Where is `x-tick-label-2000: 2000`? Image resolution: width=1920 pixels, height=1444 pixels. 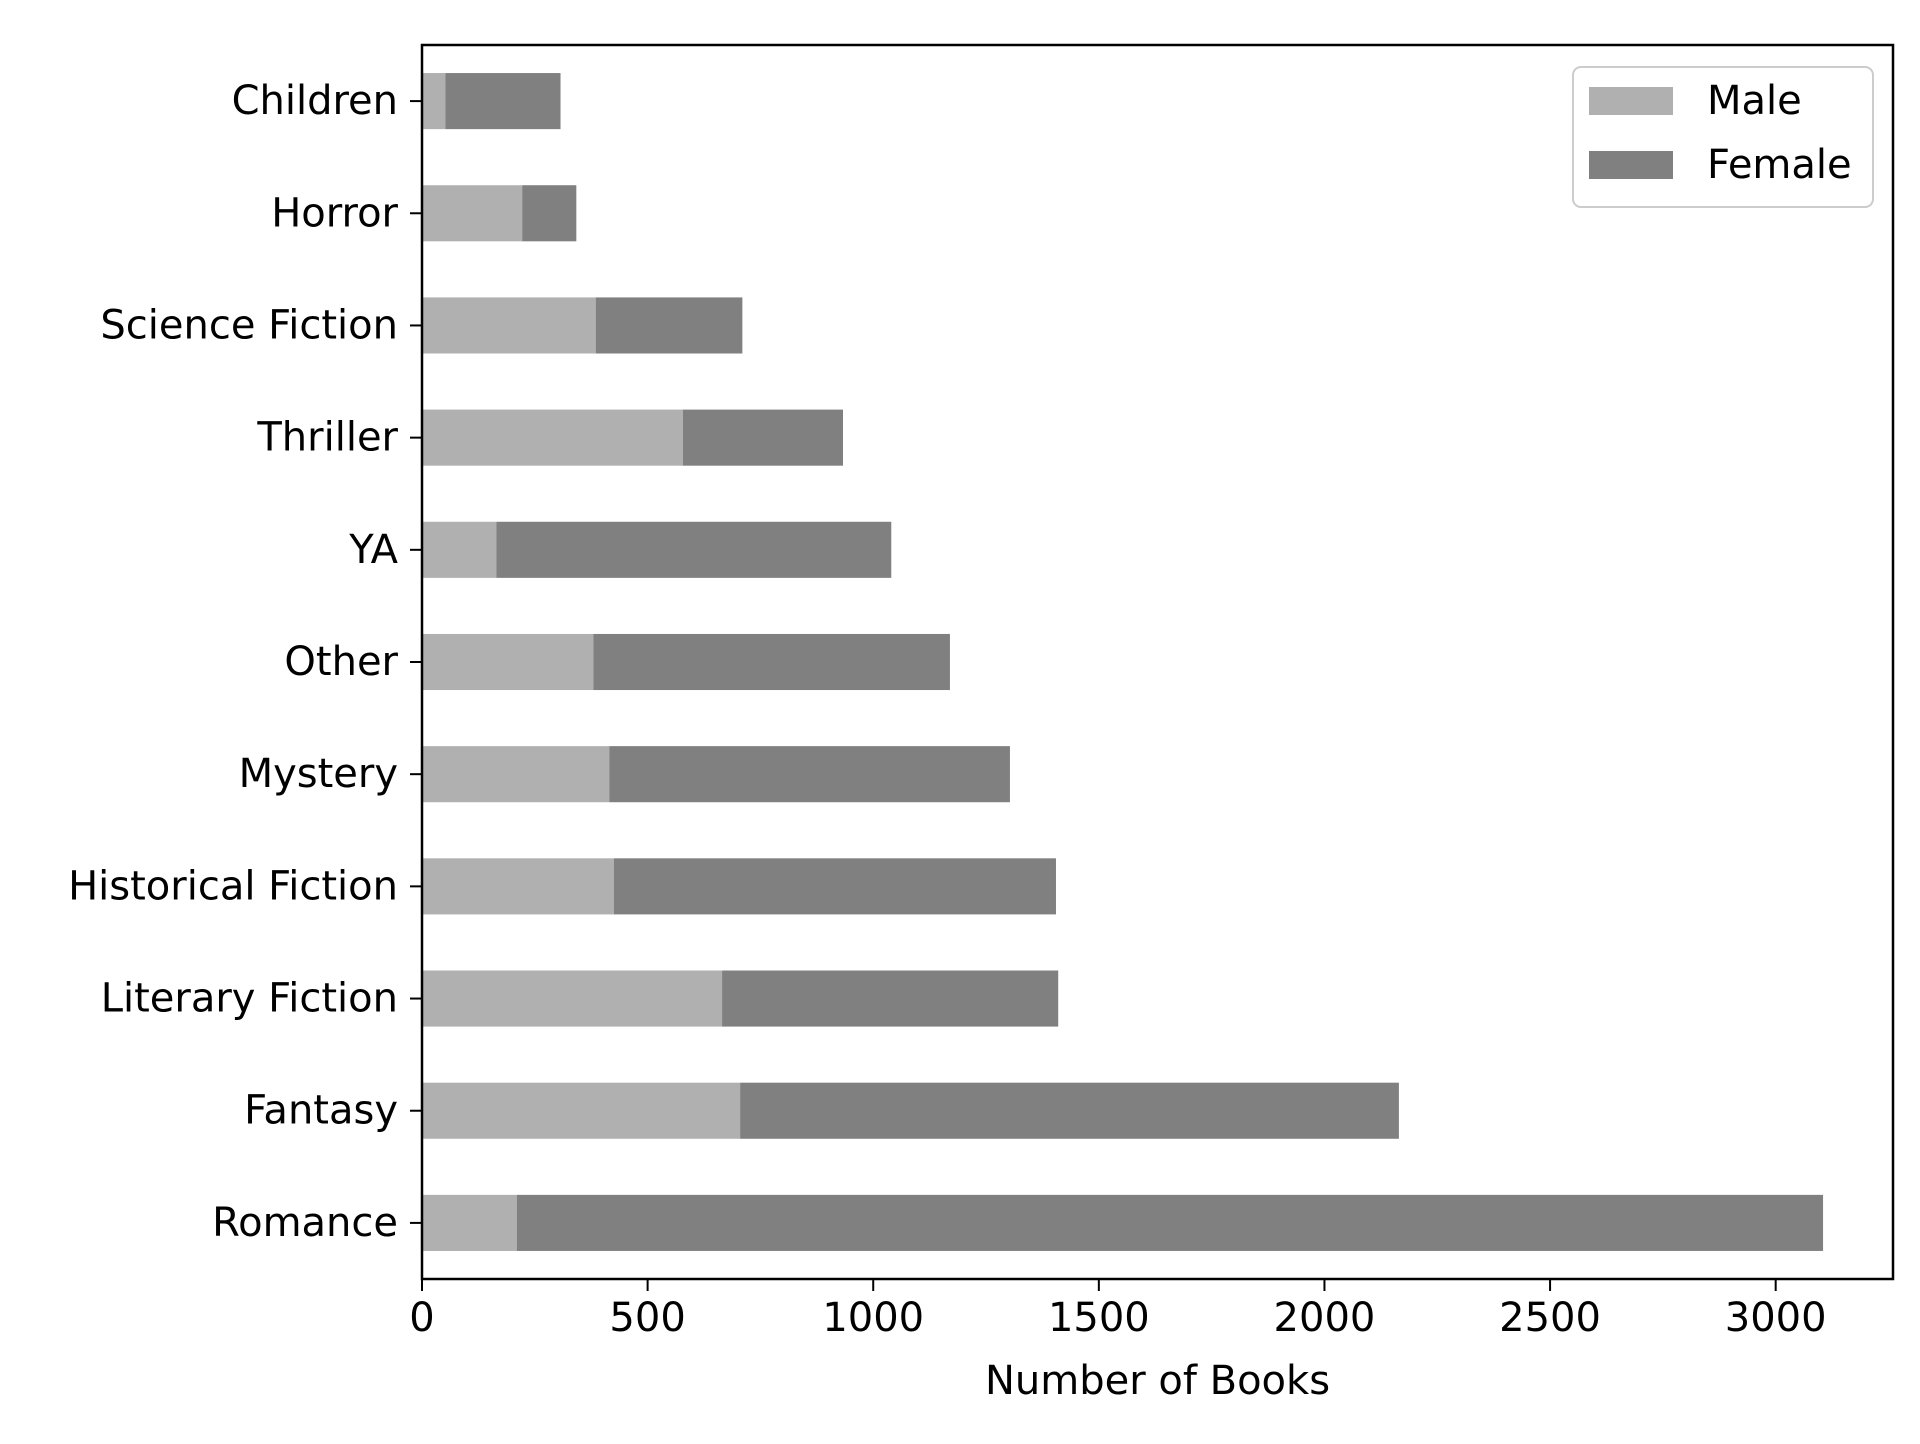 x-tick-label-2000: 2000 is located at coordinates (1325, 1318).